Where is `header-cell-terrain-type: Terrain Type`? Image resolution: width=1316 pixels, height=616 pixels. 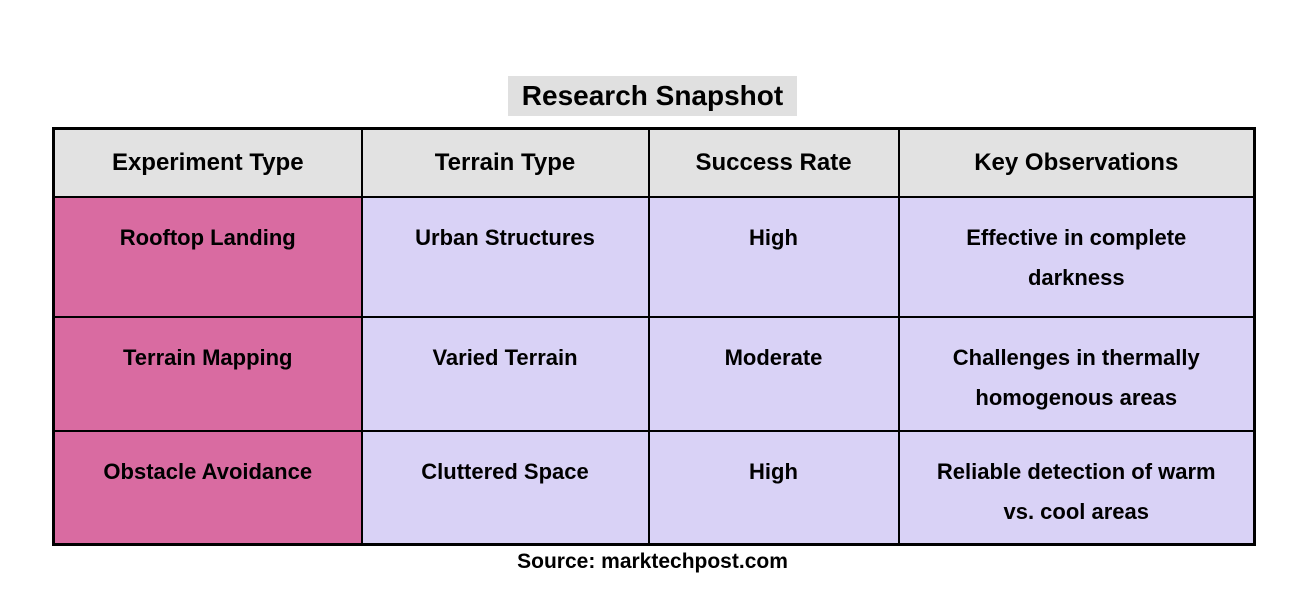 header-cell-terrain-type: Terrain Type is located at coordinates (505, 162).